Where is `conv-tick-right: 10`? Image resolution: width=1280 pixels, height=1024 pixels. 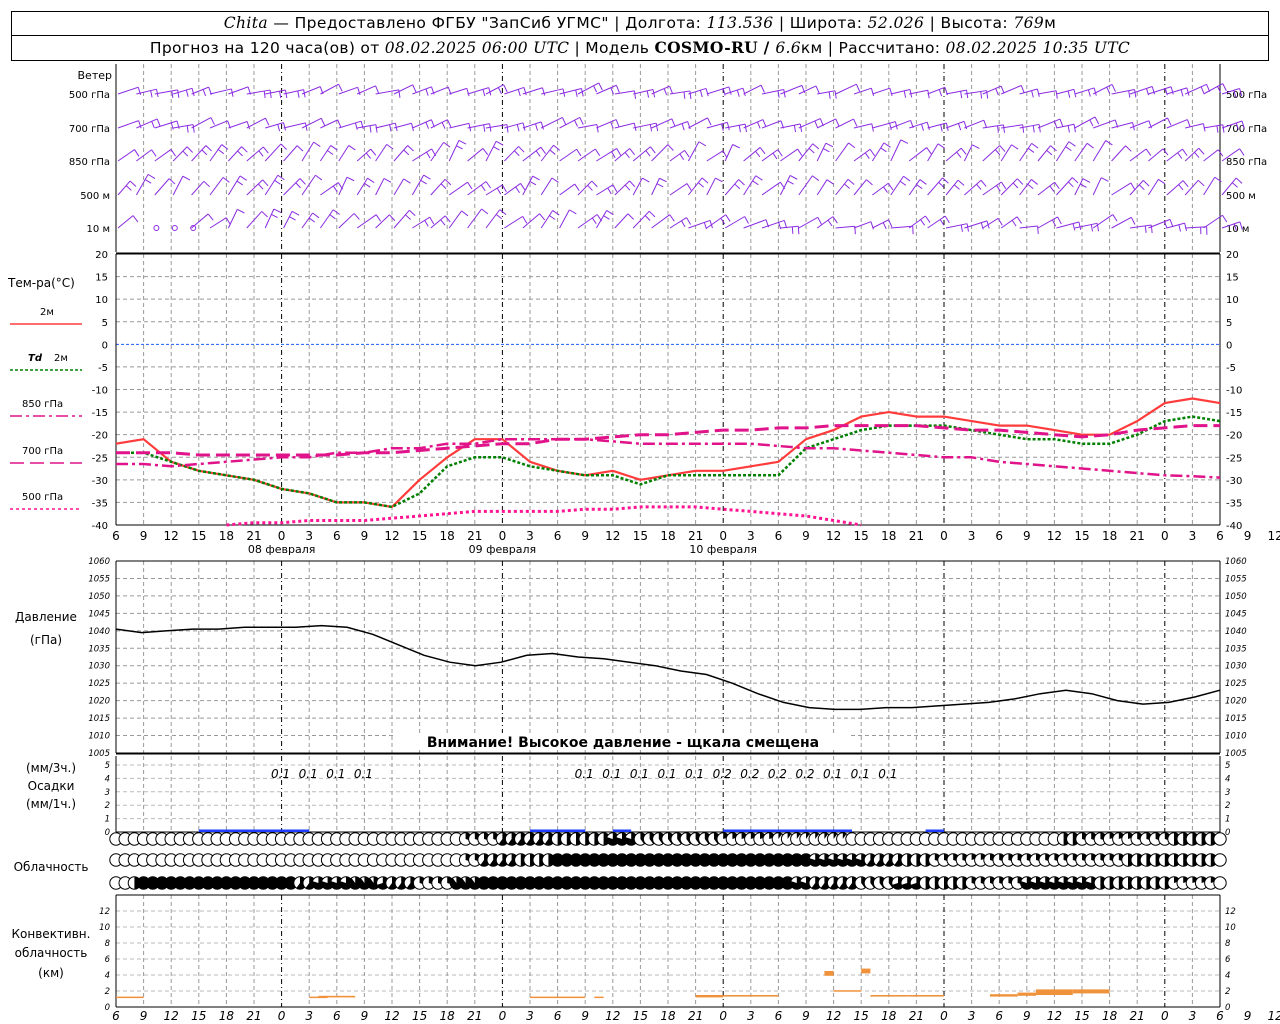 conv-tick-right: 10 is located at coordinates (1230, 928).